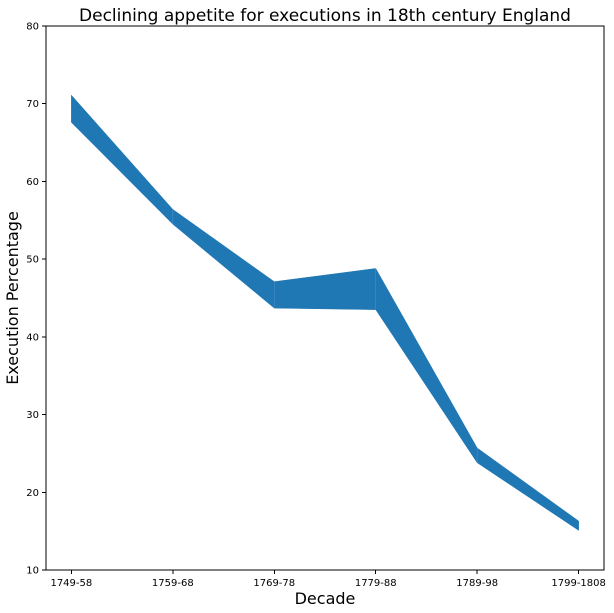 This screenshot has width=614, height=613. Describe the element at coordinates (32, 260) in the screenshot. I see `y-tick-label: 50` at that location.